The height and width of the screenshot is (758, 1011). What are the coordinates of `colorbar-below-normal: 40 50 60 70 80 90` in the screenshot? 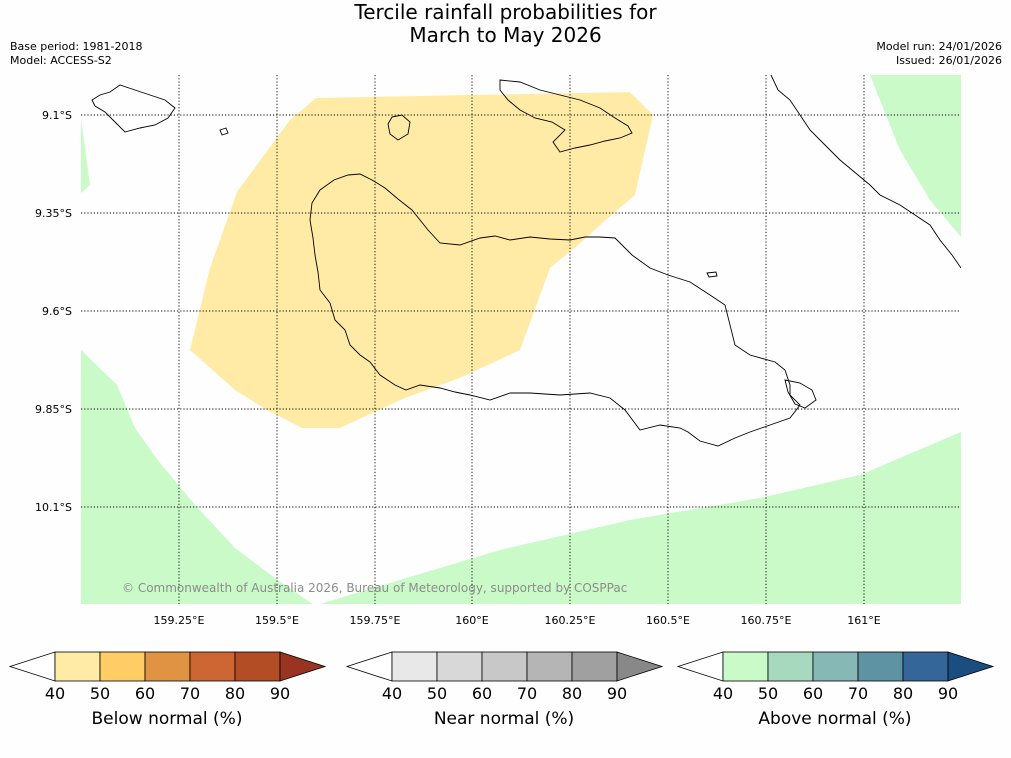 It's located at (167, 677).